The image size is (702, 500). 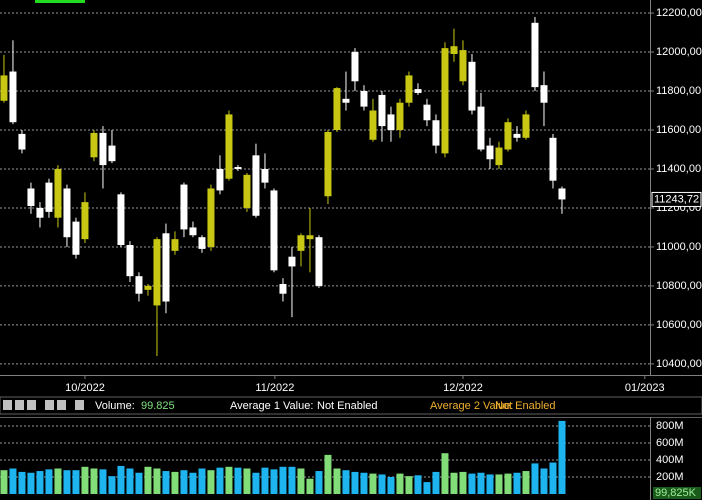 What do you see at coordinates (43, 405) in the screenshot?
I see `panel-buttons` at bounding box center [43, 405].